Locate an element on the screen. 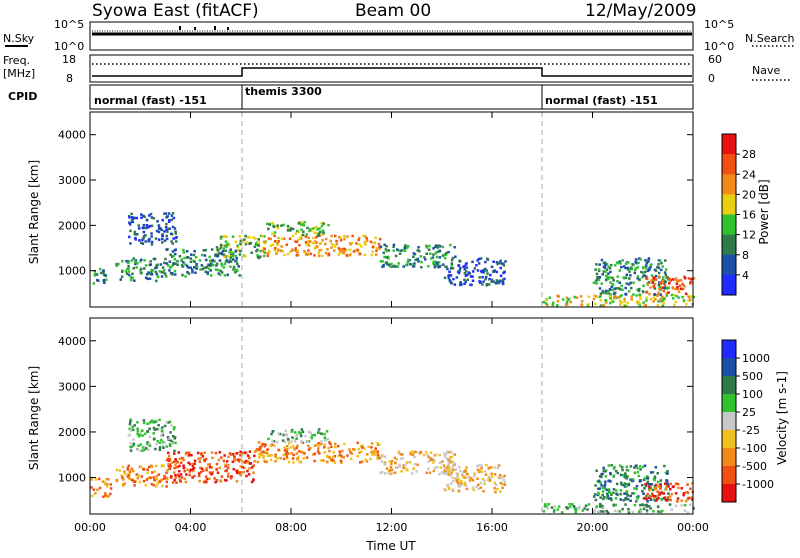  colorbar-swatch is located at coordinates (729, 403).